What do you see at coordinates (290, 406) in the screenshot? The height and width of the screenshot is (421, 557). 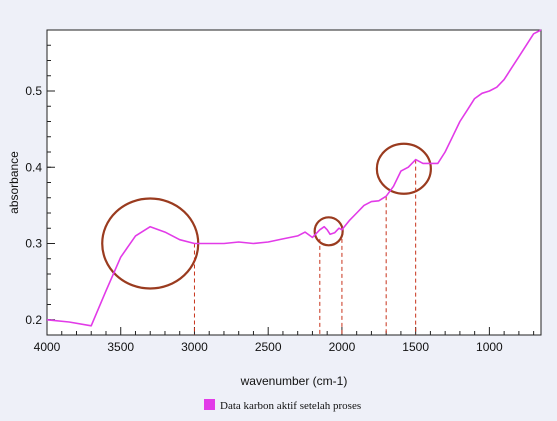 I see `legend-label: Data karbon aktif setelah proses` at bounding box center [290, 406].